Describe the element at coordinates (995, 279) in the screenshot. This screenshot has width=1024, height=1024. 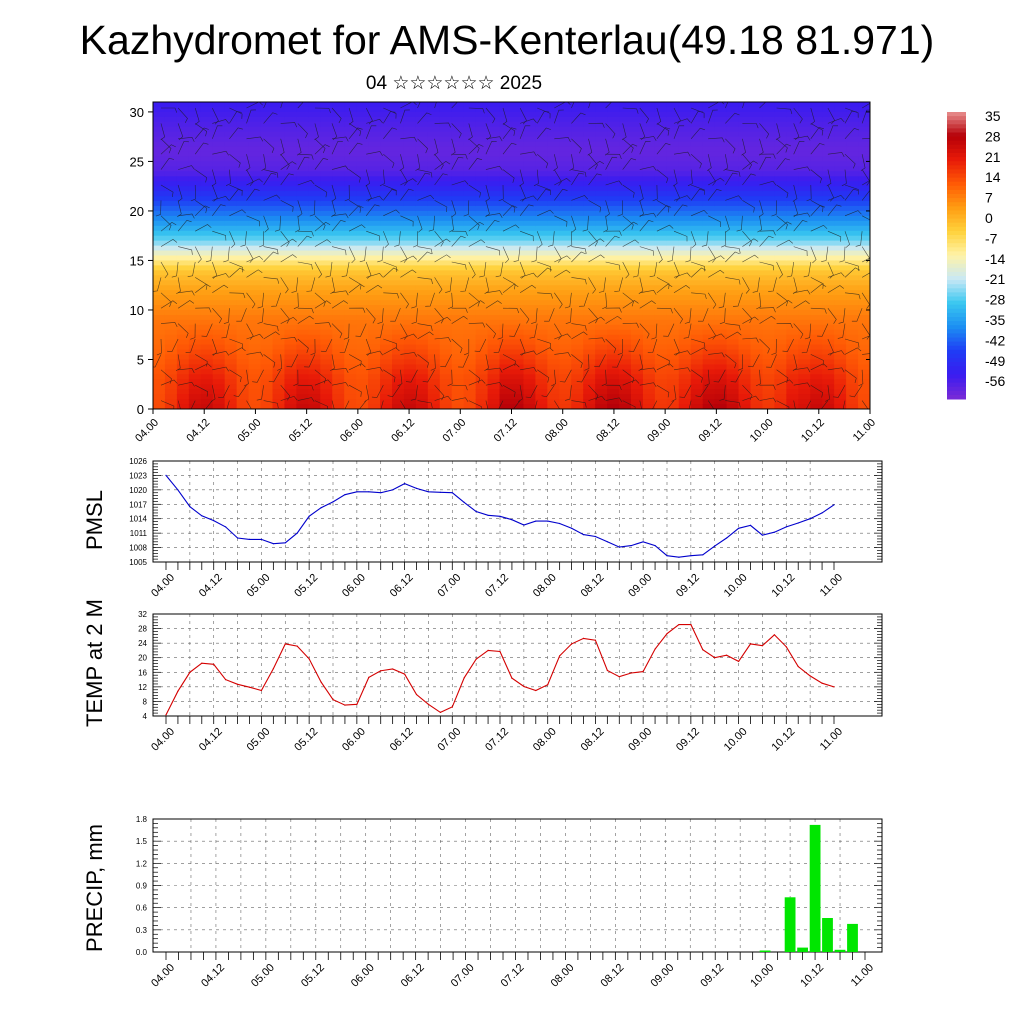
I see `colorbar-label: -21` at that location.